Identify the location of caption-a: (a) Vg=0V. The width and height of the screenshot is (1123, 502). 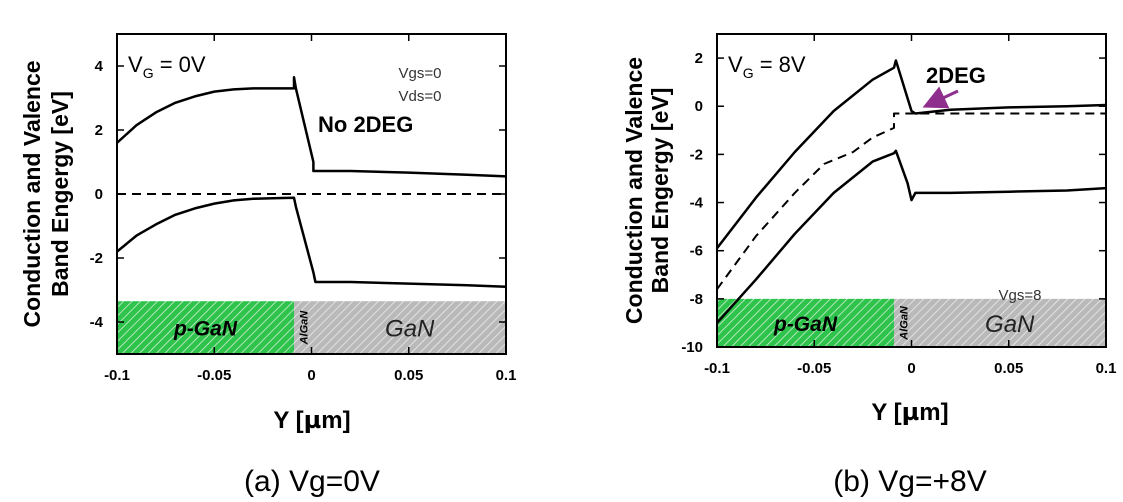
(312, 481).